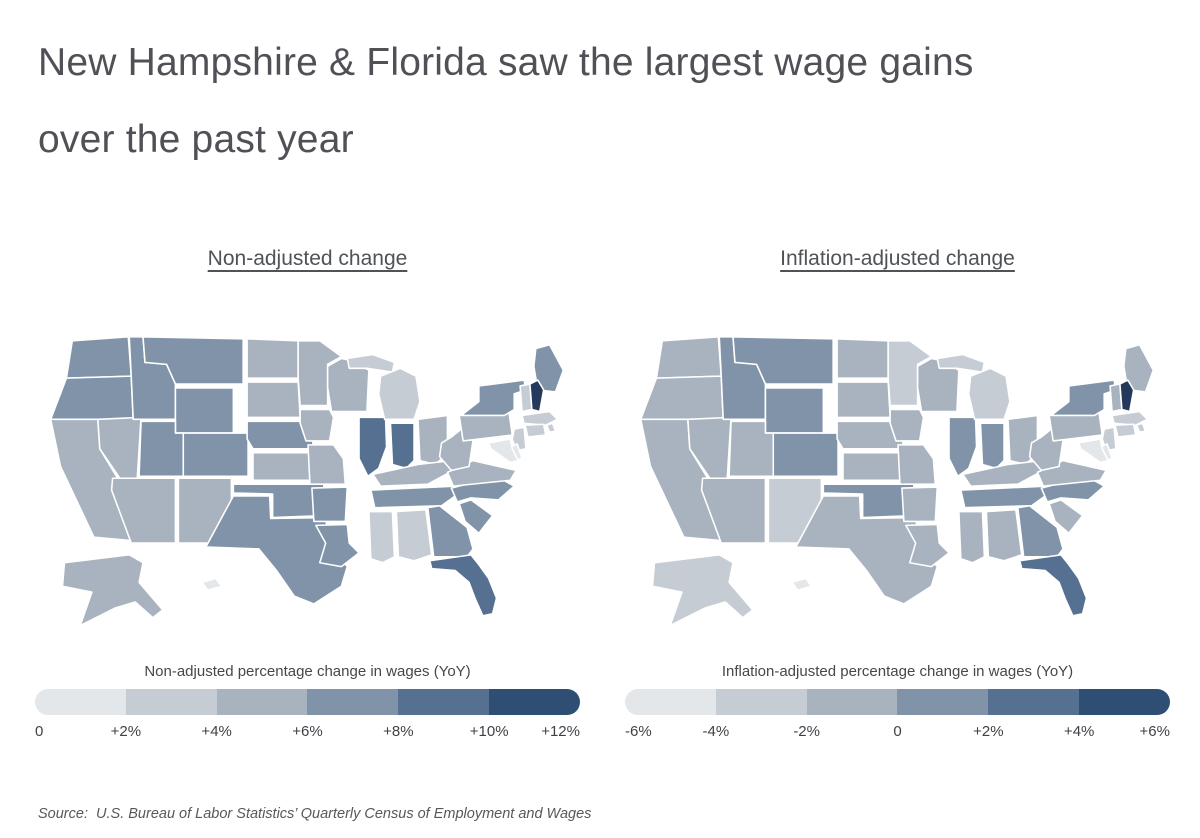 The height and width of the screenshot is (838, 1200). I want to click on state-TX, so click(277, 550).